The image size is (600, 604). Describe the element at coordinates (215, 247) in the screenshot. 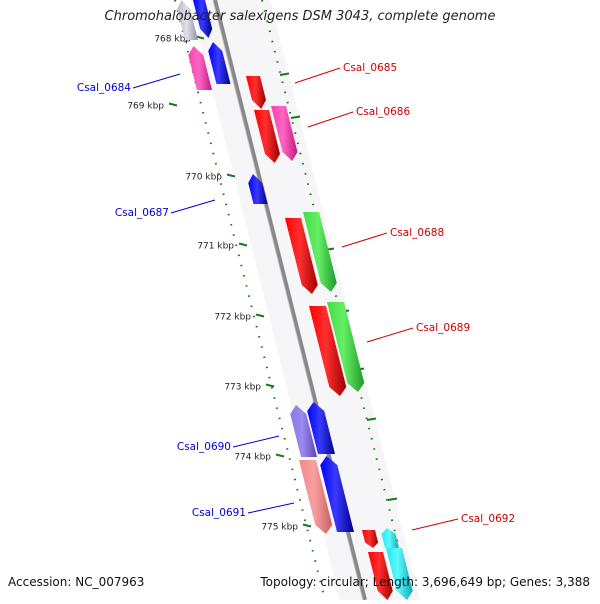

I see `kbp-label: 771 kbp` at that location.